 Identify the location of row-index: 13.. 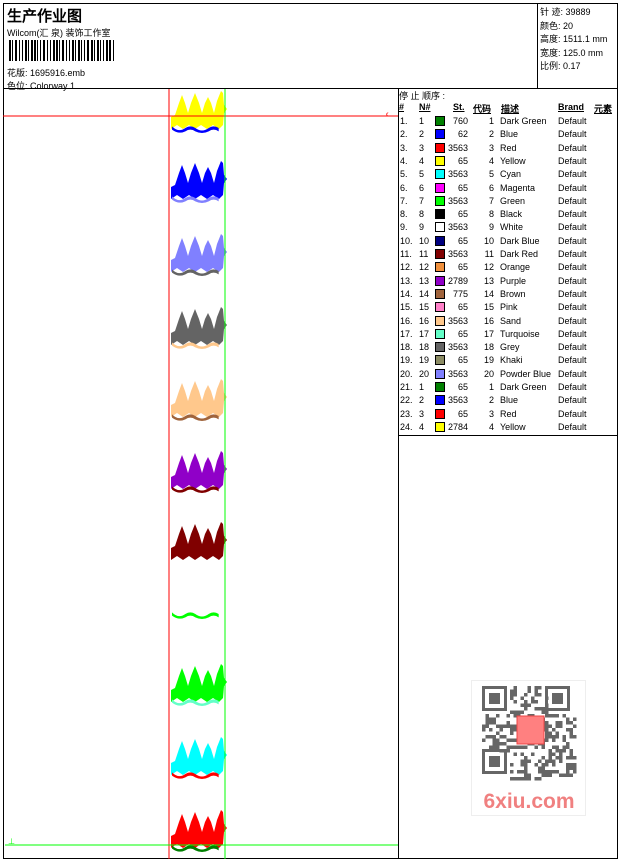
(406, 280).